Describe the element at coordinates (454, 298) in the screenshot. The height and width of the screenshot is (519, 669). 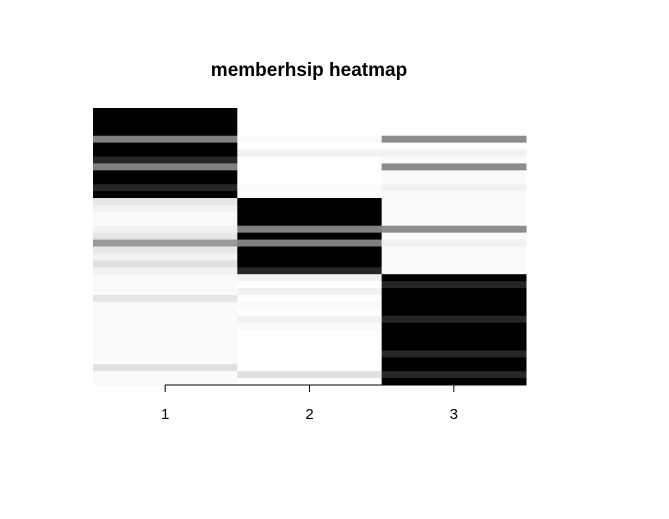
I see `heatmap-cell-col3-row28` at that location.